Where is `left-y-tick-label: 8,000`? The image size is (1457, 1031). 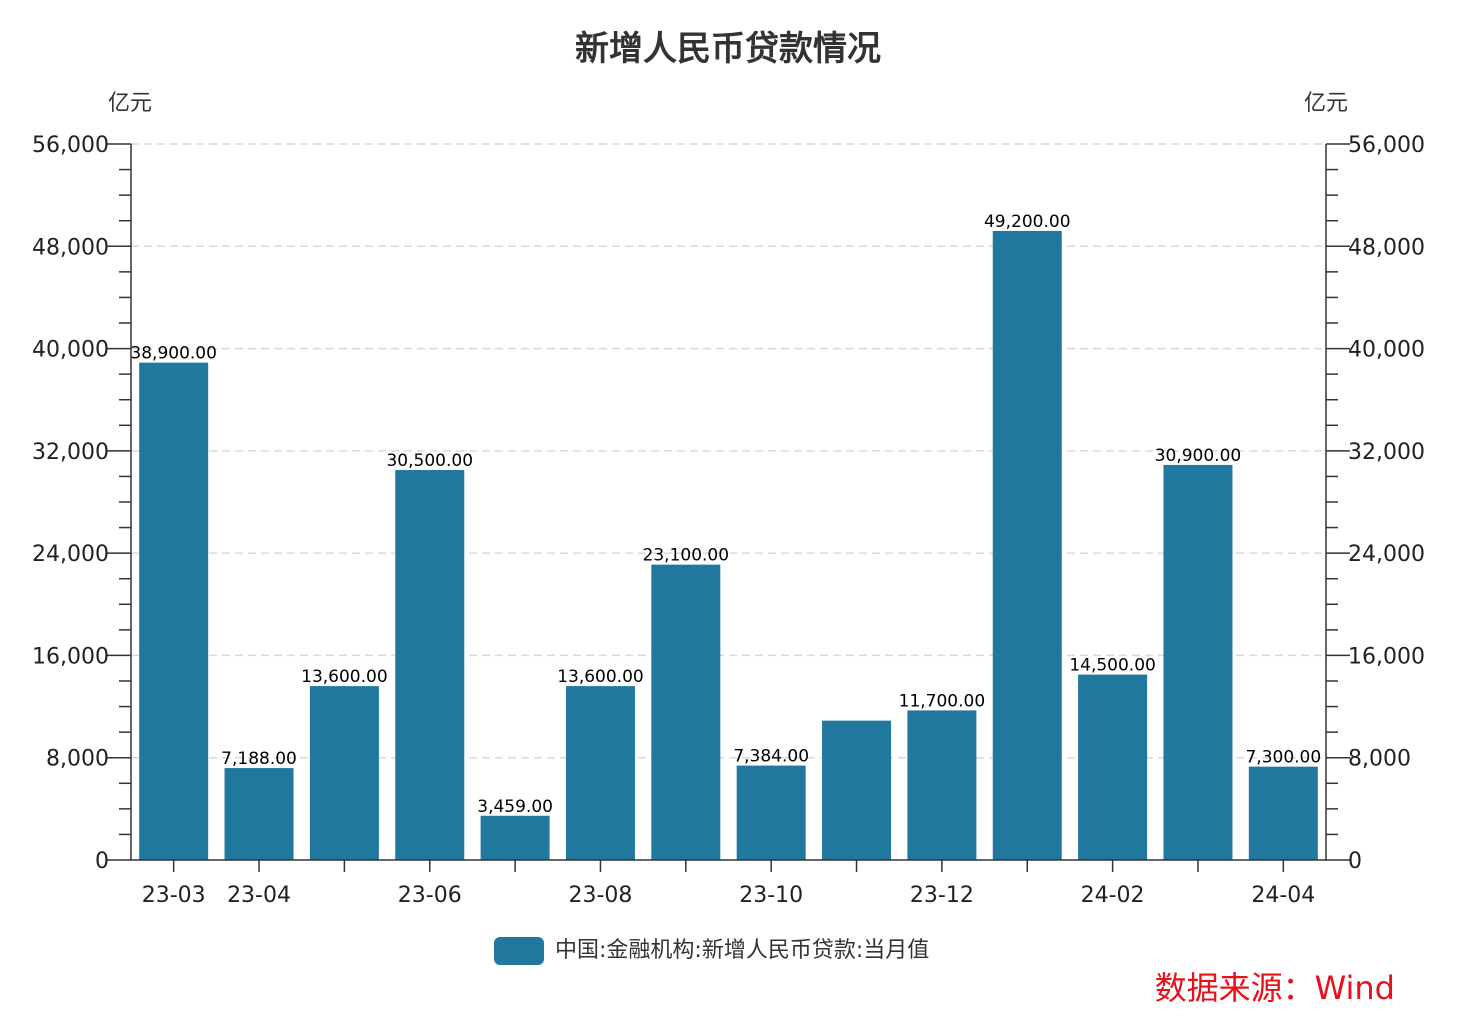
left-y-tick-label: 8,000 is located at coordinates (77, 759).